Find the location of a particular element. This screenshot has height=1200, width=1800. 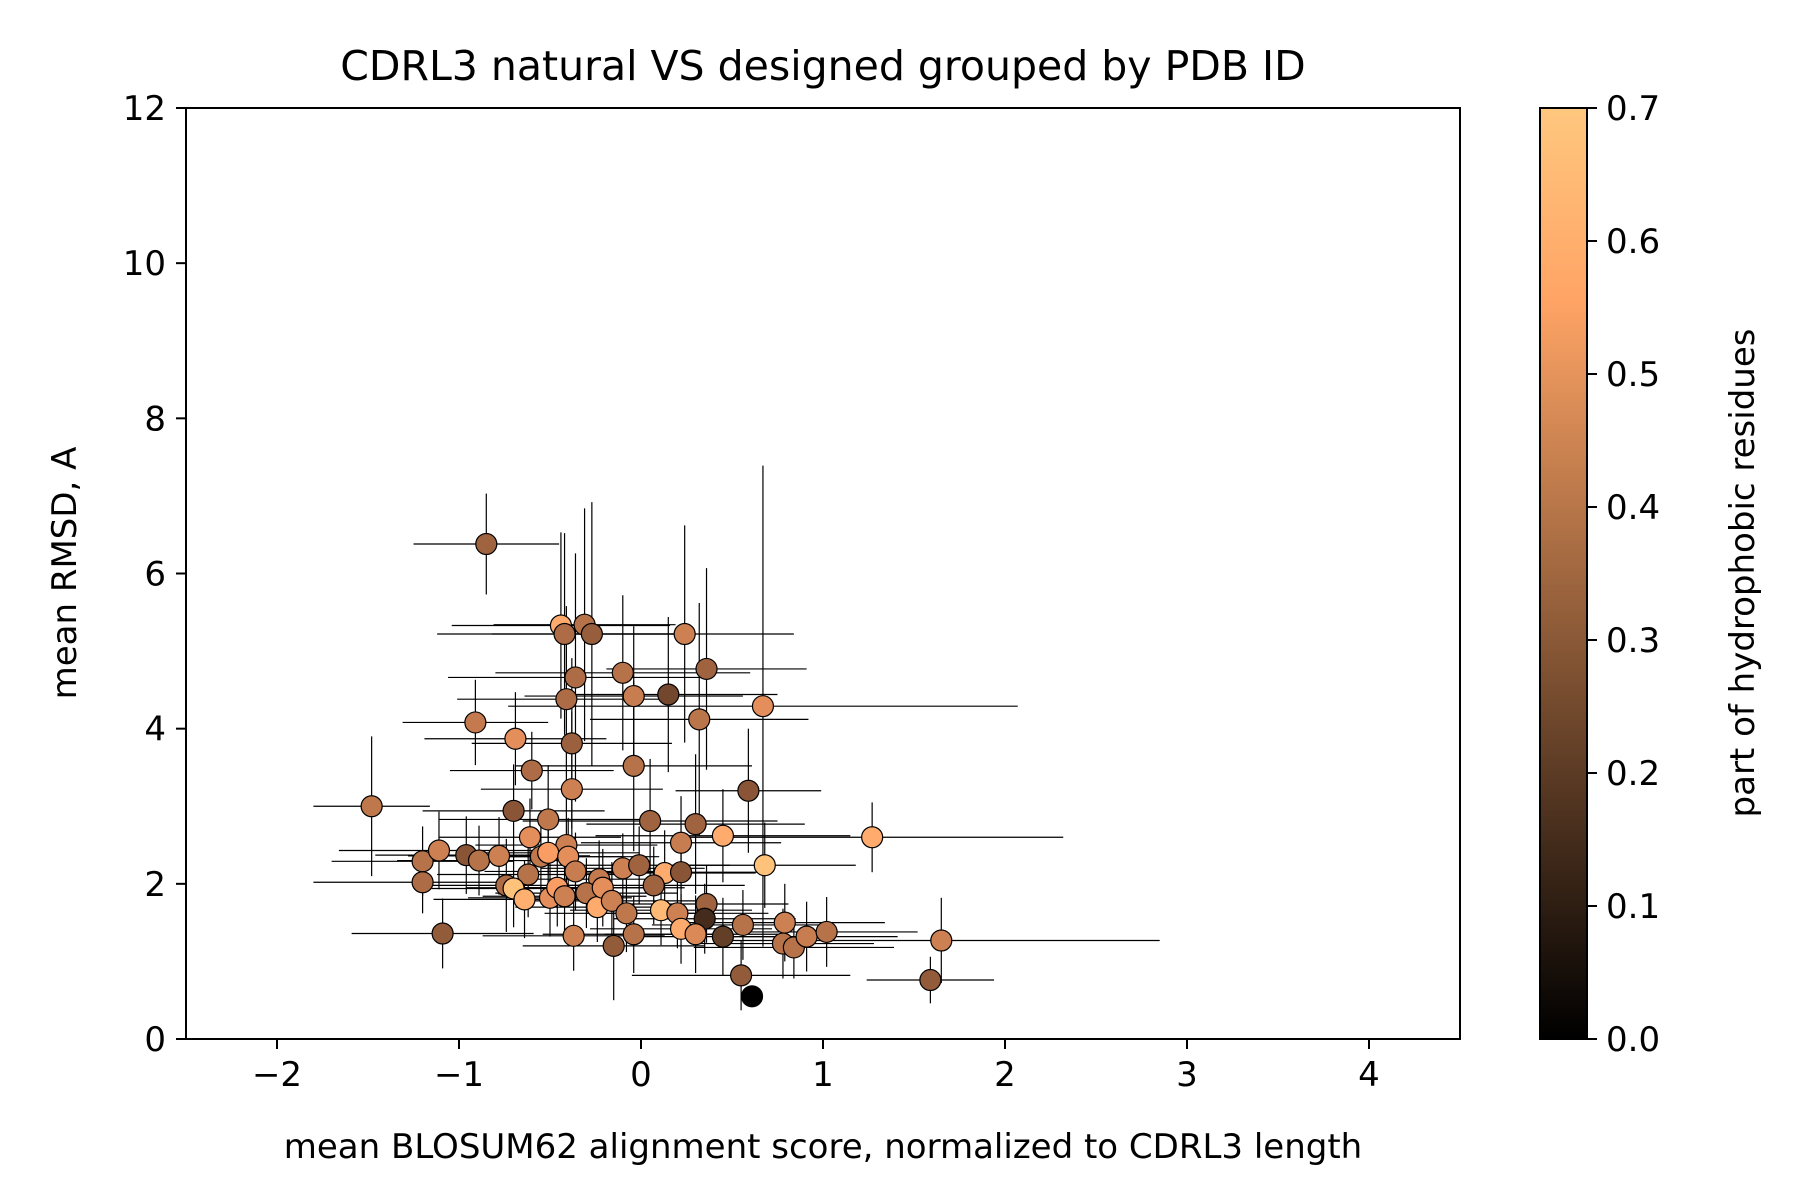

colorbar-gradient is located at coordinates (1563, 573).